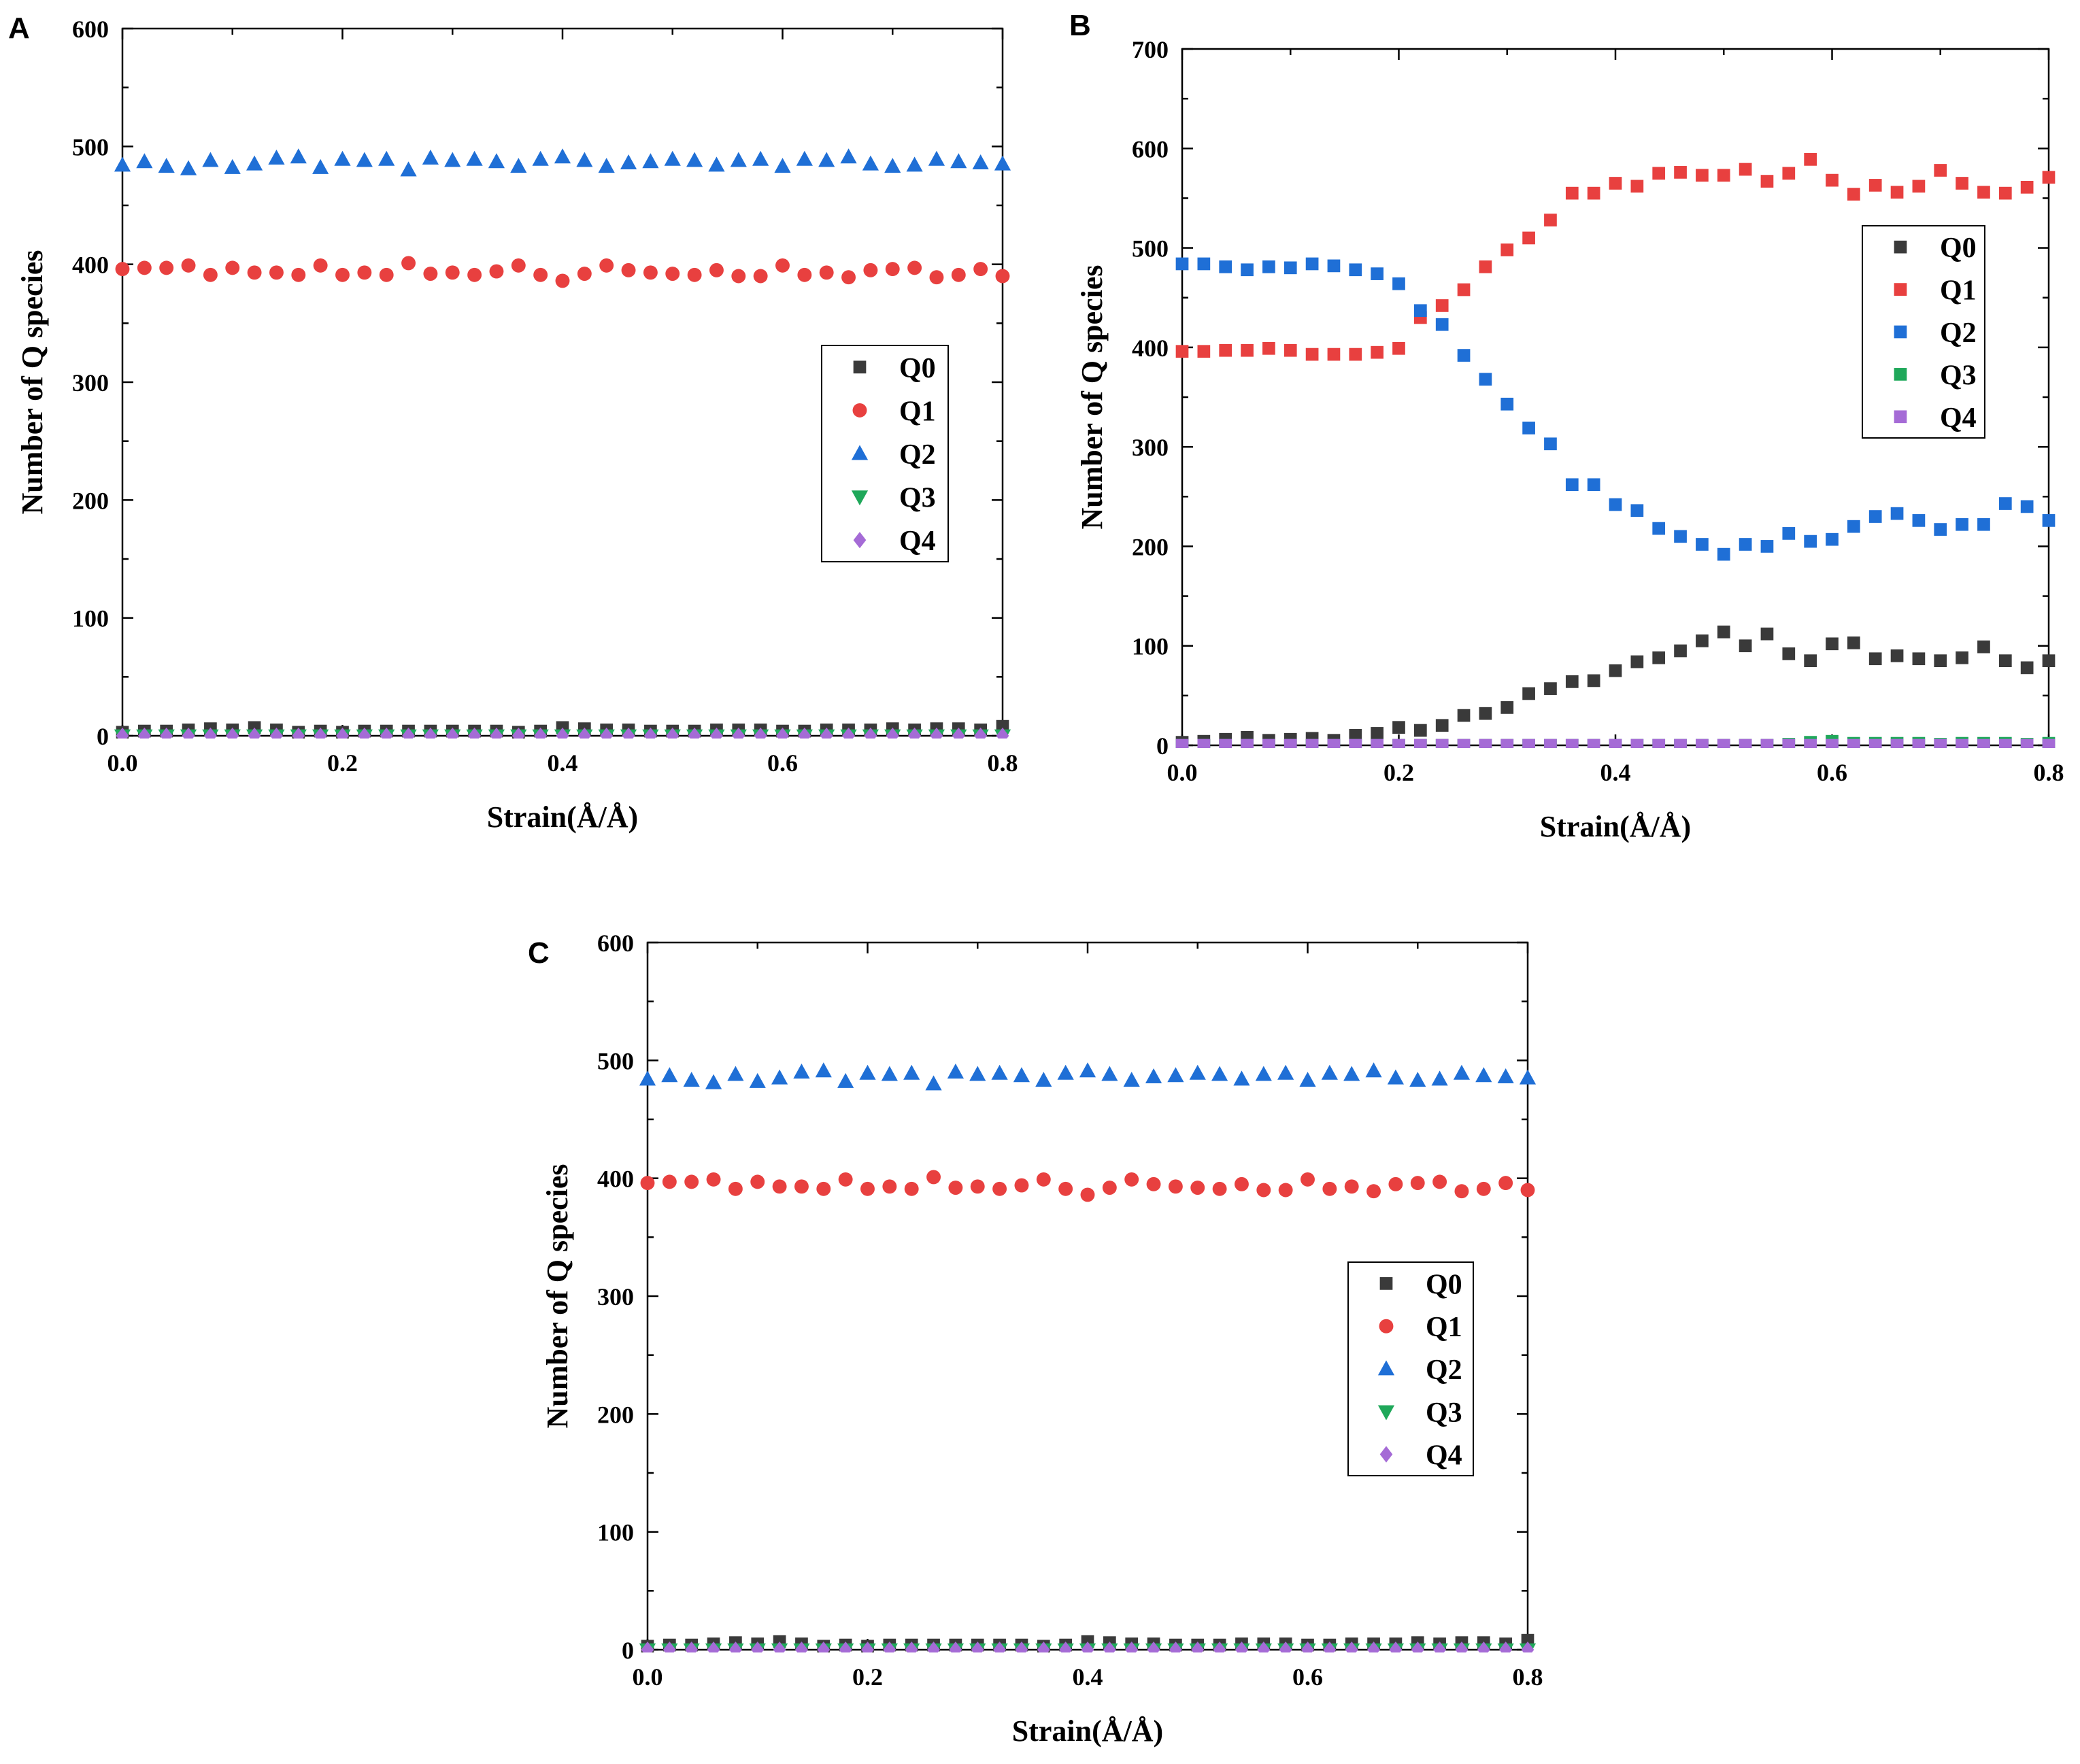 The image size is (2080, 1764). I want to click on y-tick-label: 500, so click(1151, 248).